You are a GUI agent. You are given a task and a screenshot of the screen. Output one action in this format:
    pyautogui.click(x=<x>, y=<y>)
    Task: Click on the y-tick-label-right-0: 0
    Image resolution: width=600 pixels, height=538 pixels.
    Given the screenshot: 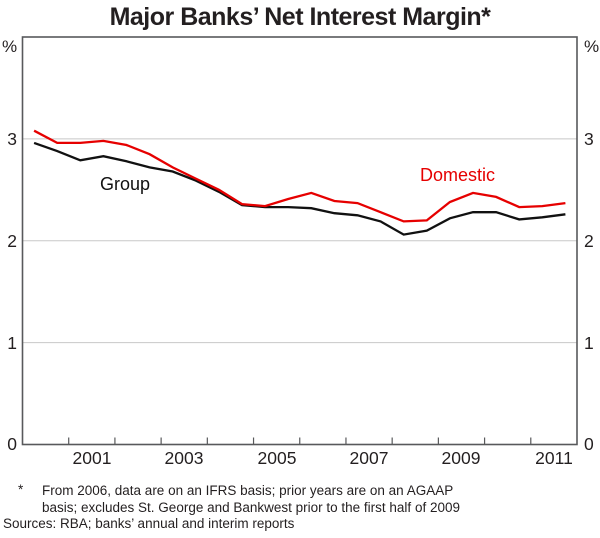 What is the action you would take?
    pyautogui.click(x=589, y=444)
    